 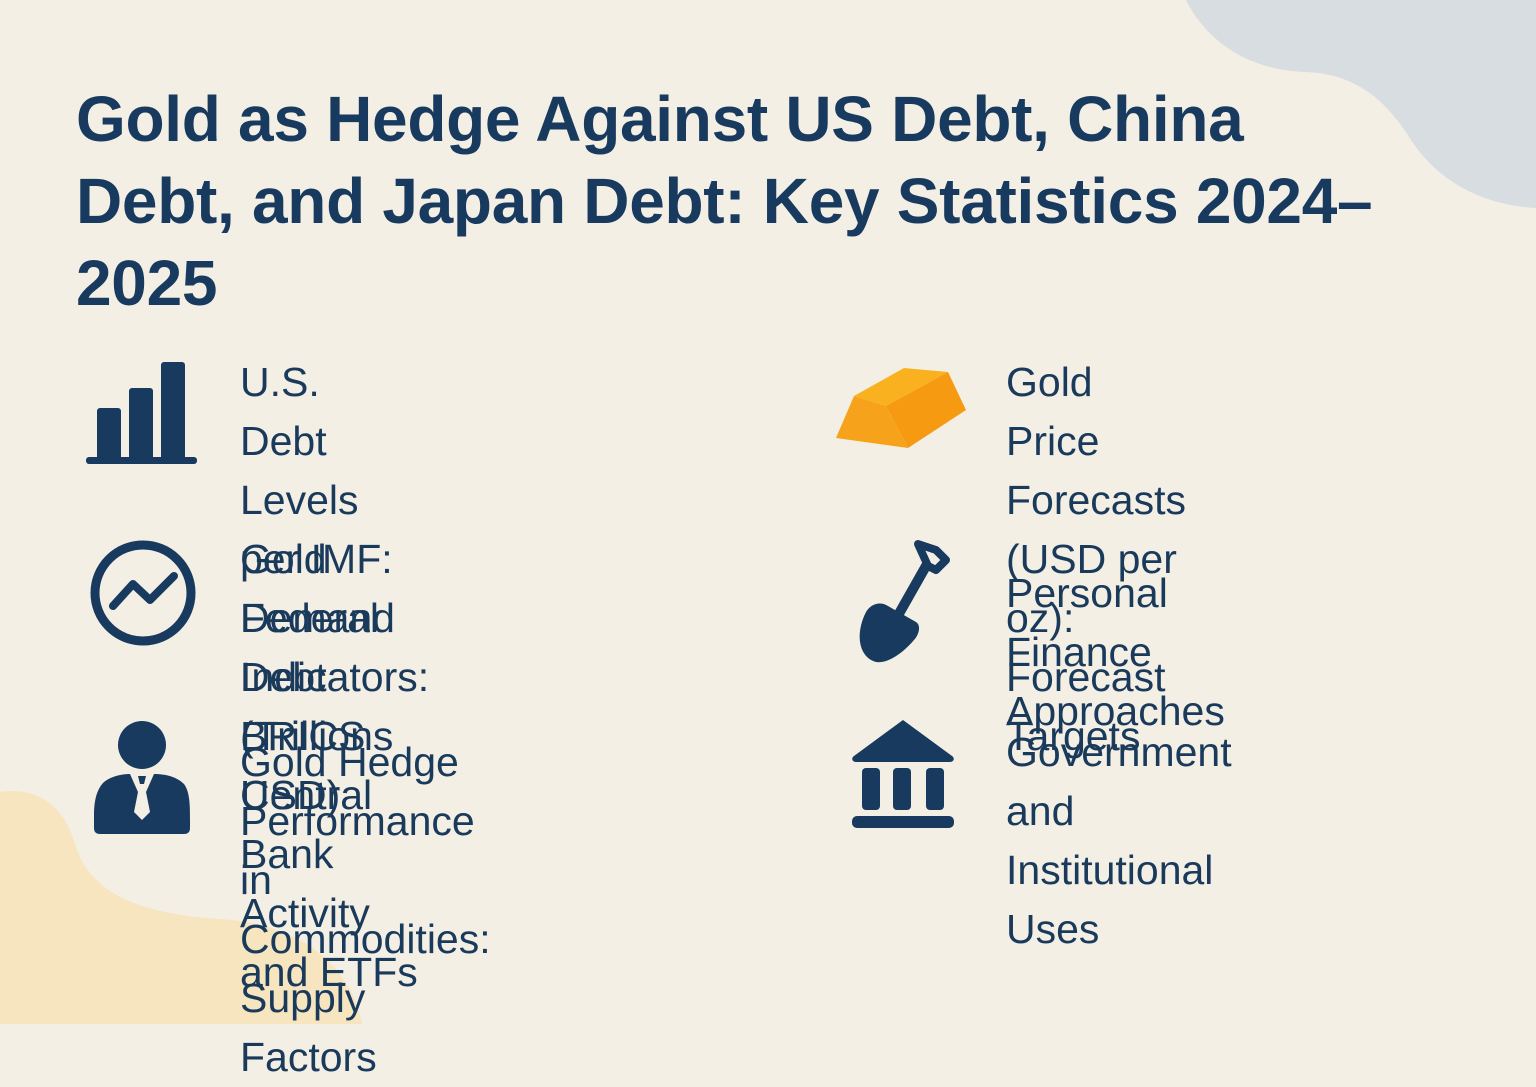 What do you see at coordinates (143, 593) in the screenshot?
I see `trend-circle-icon` at bounding box center [143, 593].